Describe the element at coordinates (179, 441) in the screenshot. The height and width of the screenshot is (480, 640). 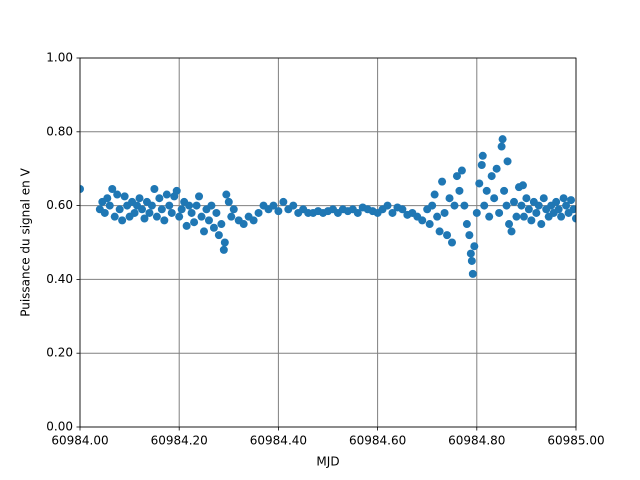
I see `x-tick-label: 60984.20` at that location.